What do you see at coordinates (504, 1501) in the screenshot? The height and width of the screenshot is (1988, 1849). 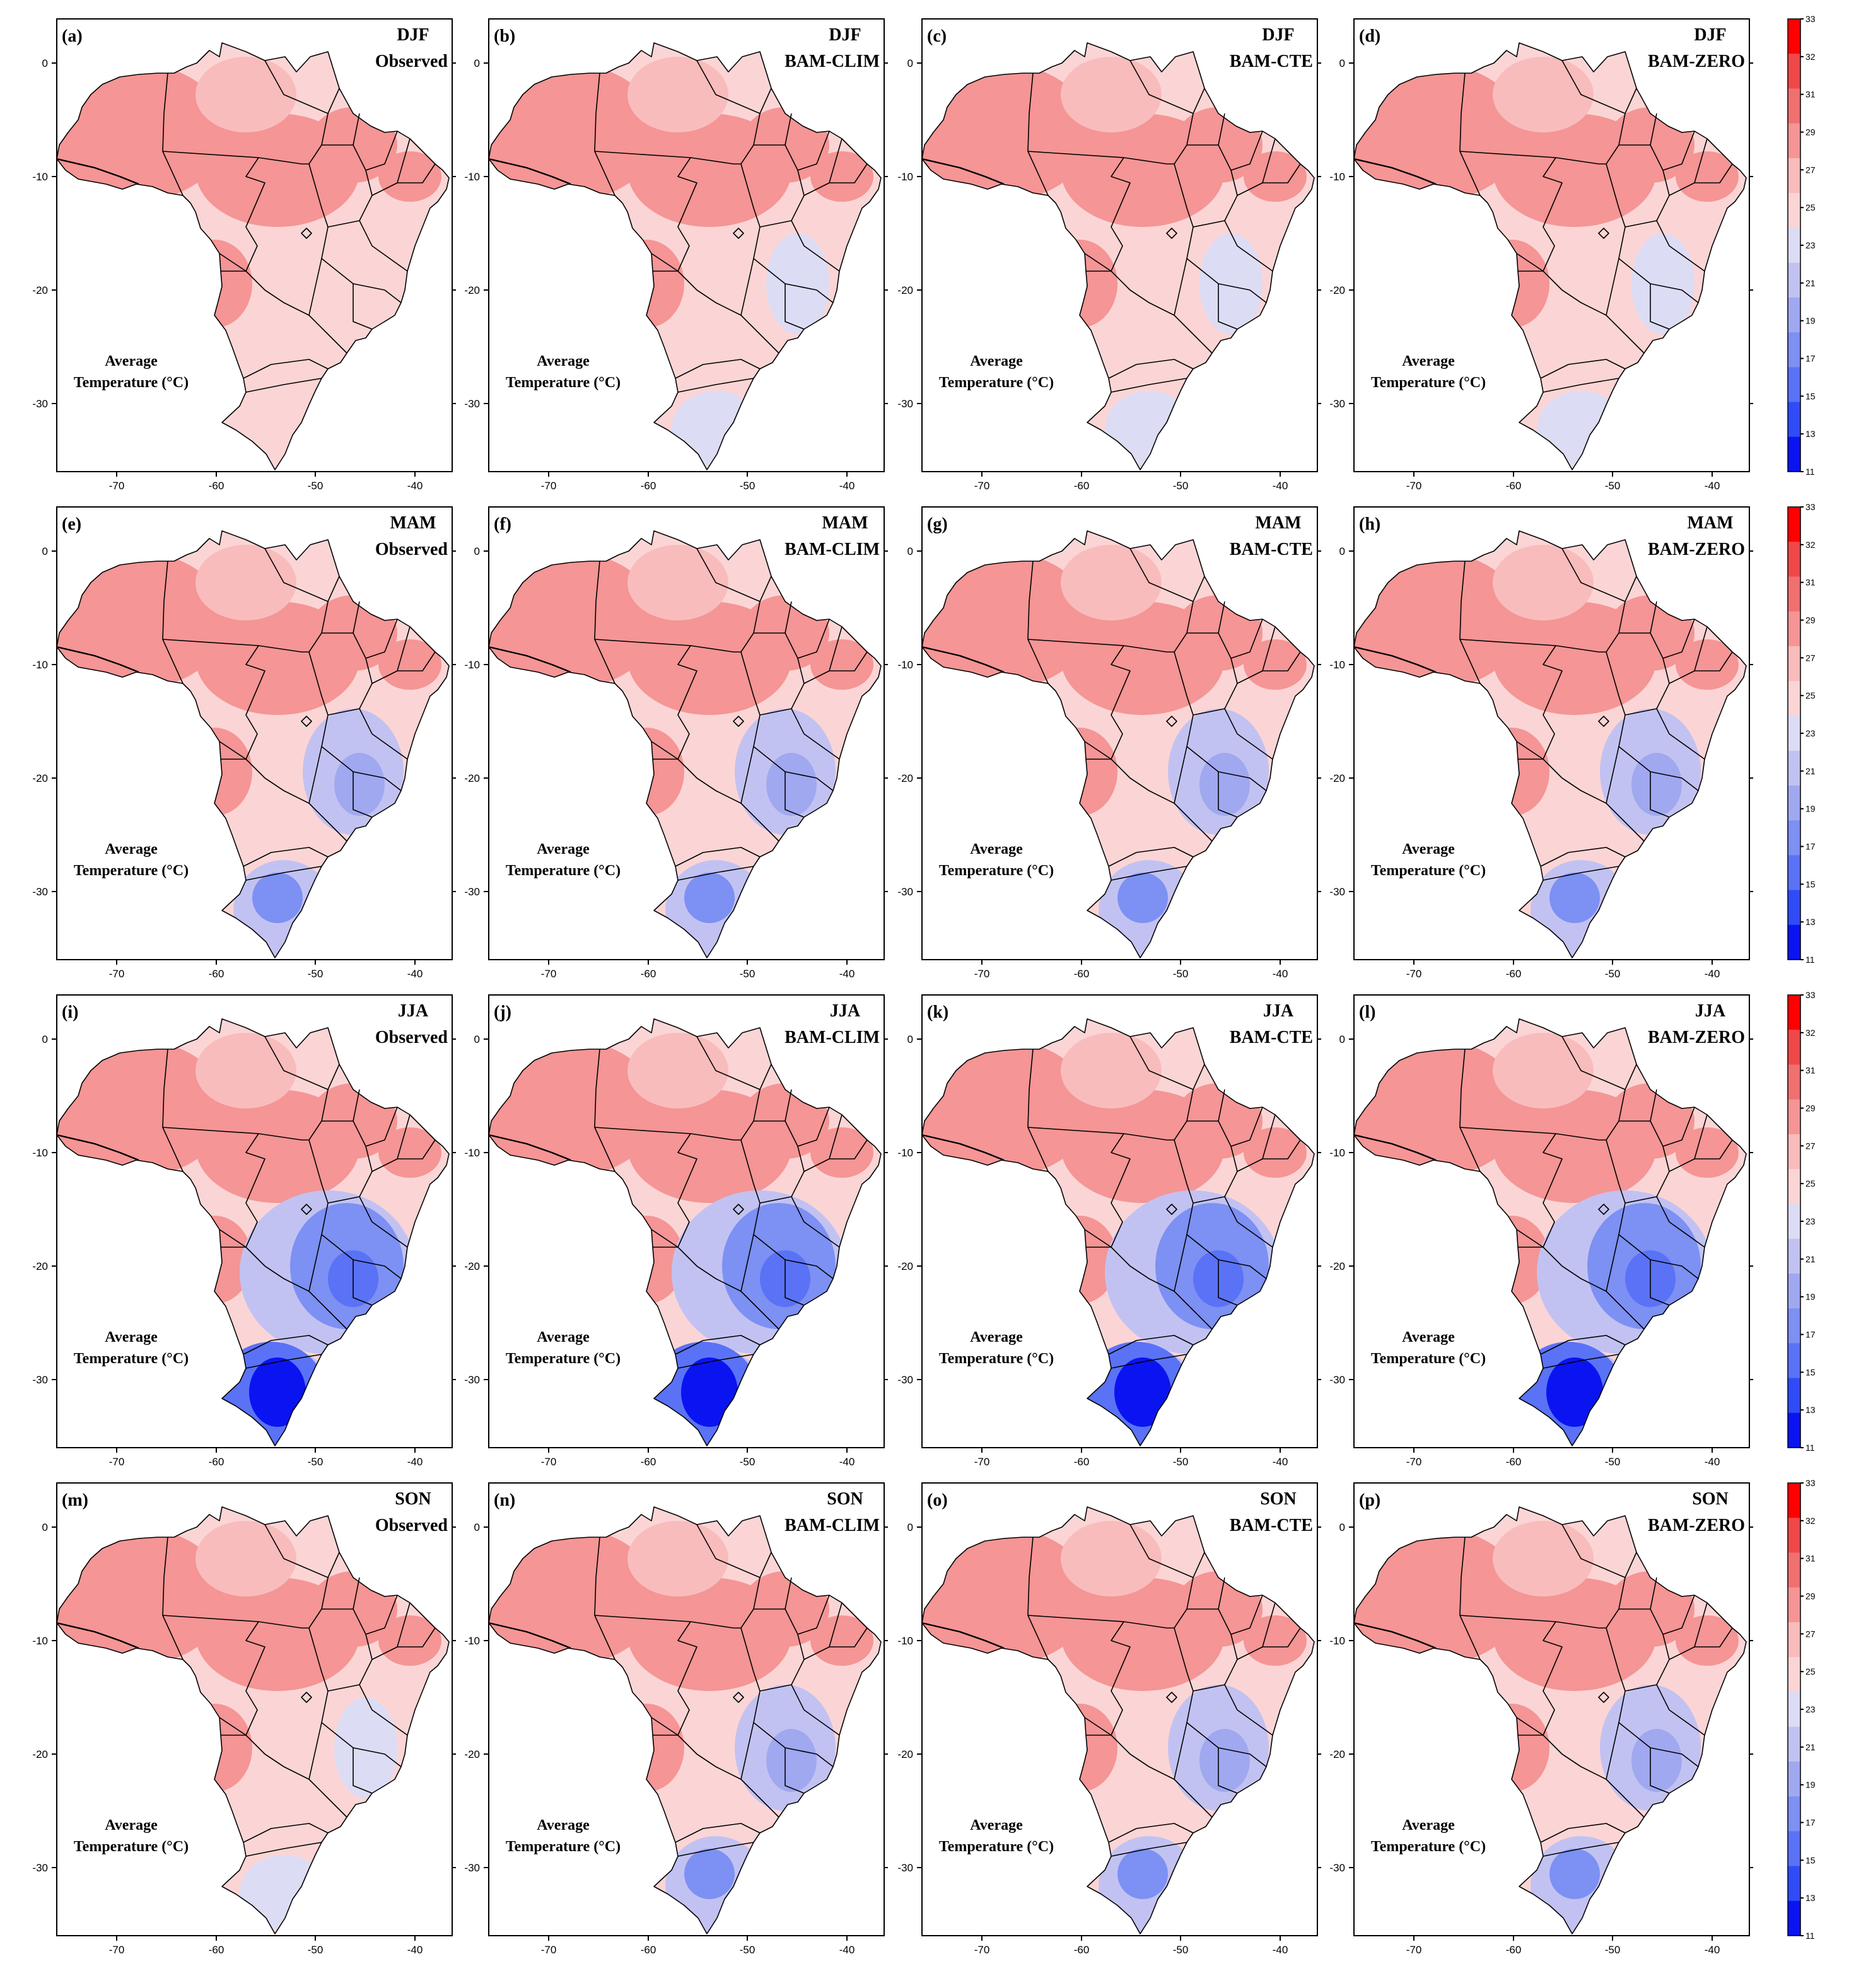 I see `panel-letter: (n)` at bounding box center [504, 1501].